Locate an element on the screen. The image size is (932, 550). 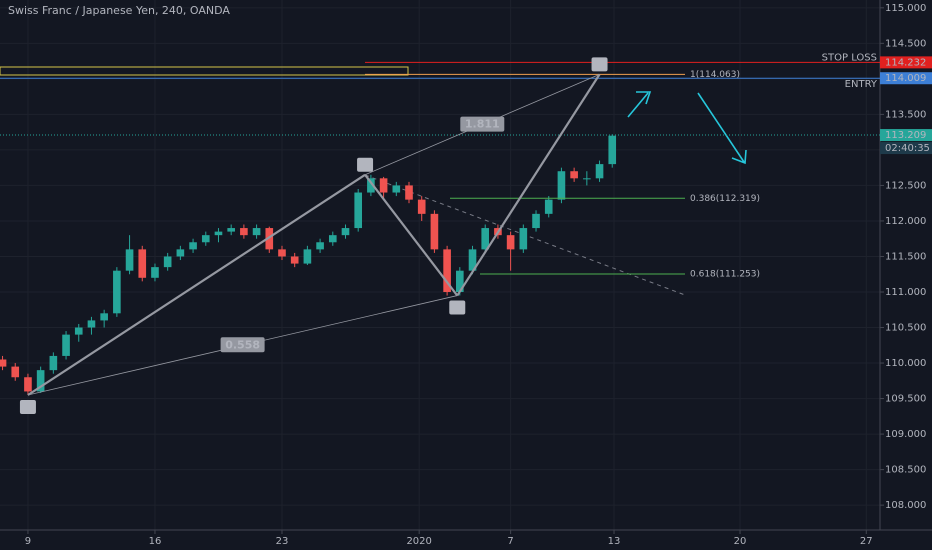
y-tick-label: 109.500 is located at coordinates (905, 399).